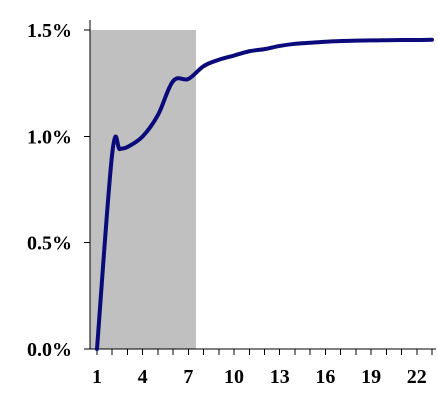  Describe the element at coordinates (49, 31) in the screenshot. I see `y-tick-label: 1.5%` at that location.